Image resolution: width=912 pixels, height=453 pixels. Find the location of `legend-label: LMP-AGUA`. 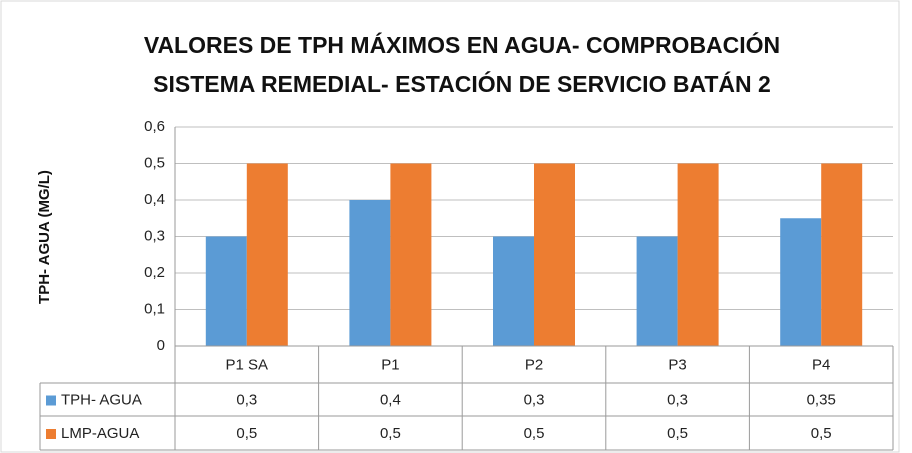

legend-label: LMP-AGUA is located at coordinates (100, 433).